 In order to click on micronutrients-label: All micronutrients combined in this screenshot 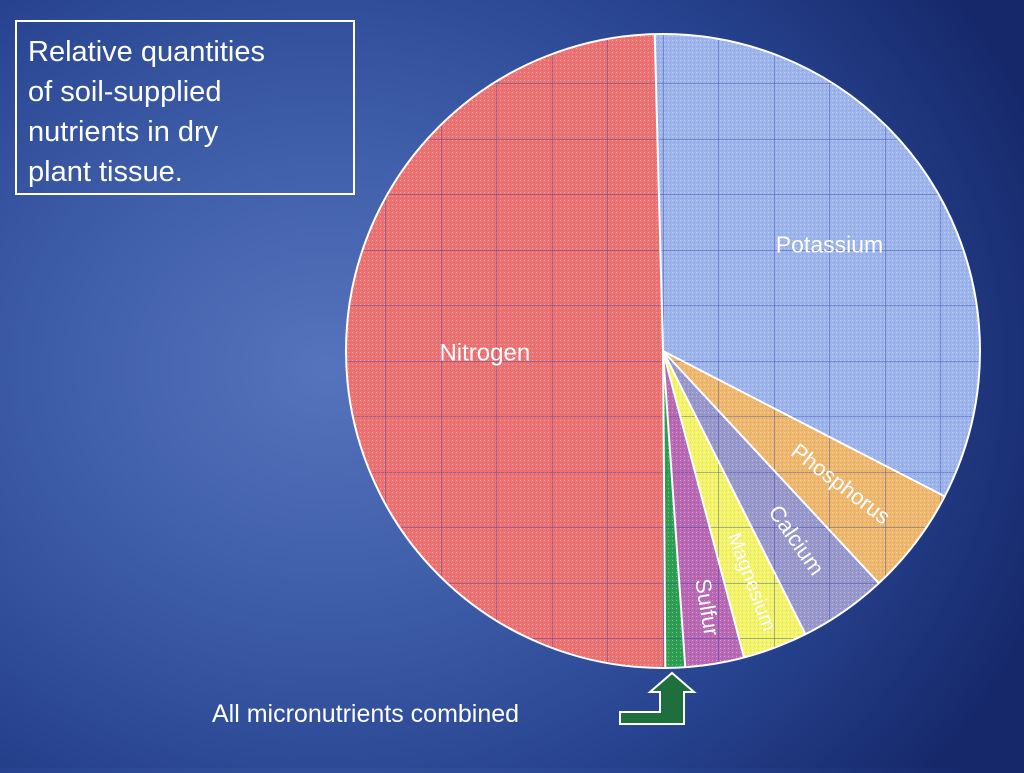, I will do `click(366, 714)`.